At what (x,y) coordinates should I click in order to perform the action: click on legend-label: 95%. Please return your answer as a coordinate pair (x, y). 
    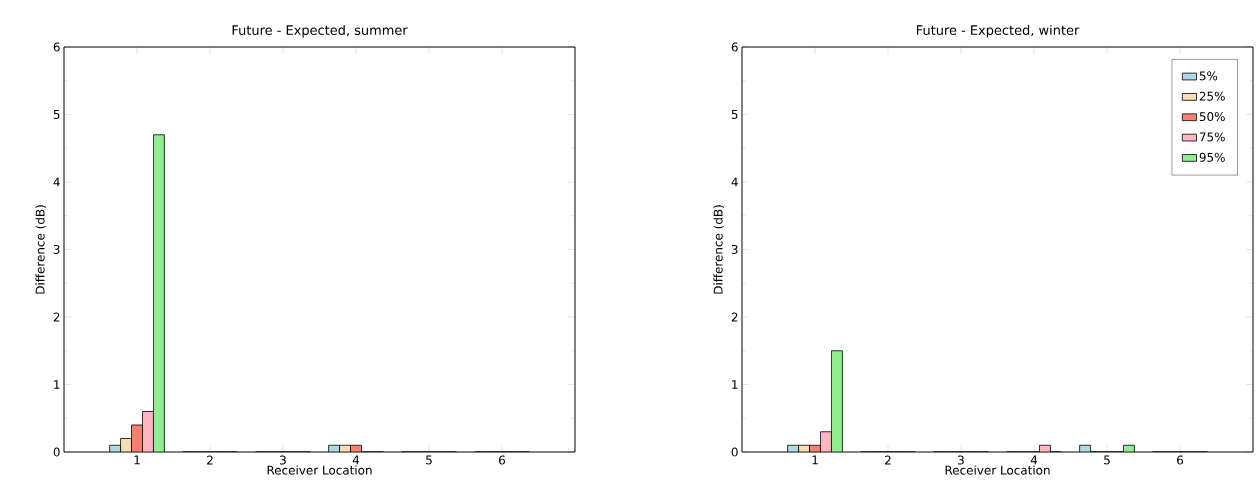
    Looking at the image, I should click on (1212, 157).